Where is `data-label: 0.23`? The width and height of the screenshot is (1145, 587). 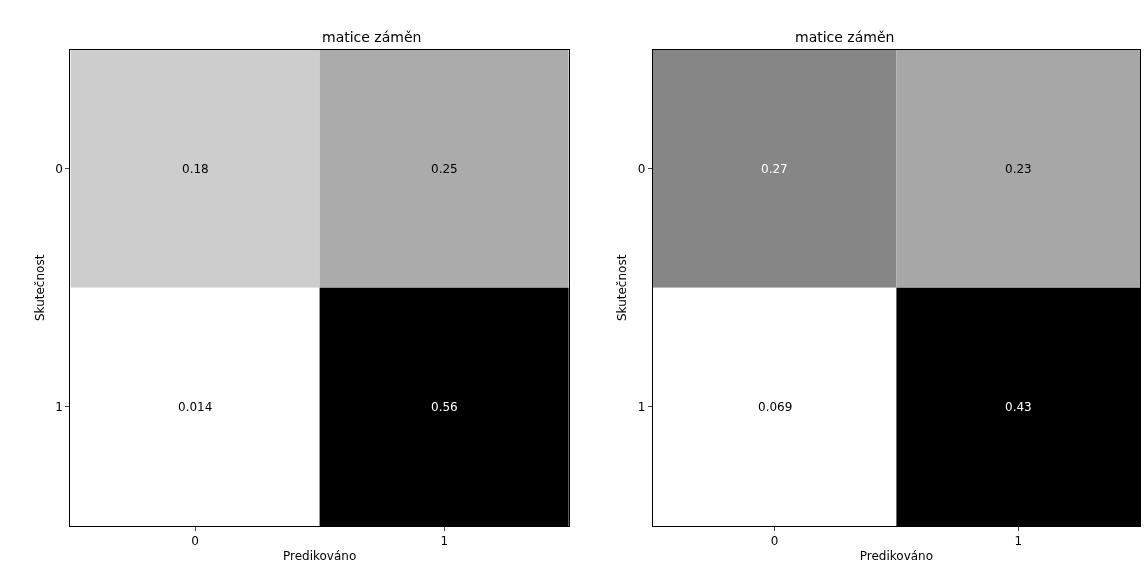
data-label: 0.23 is located at coordinates (1018, 169).